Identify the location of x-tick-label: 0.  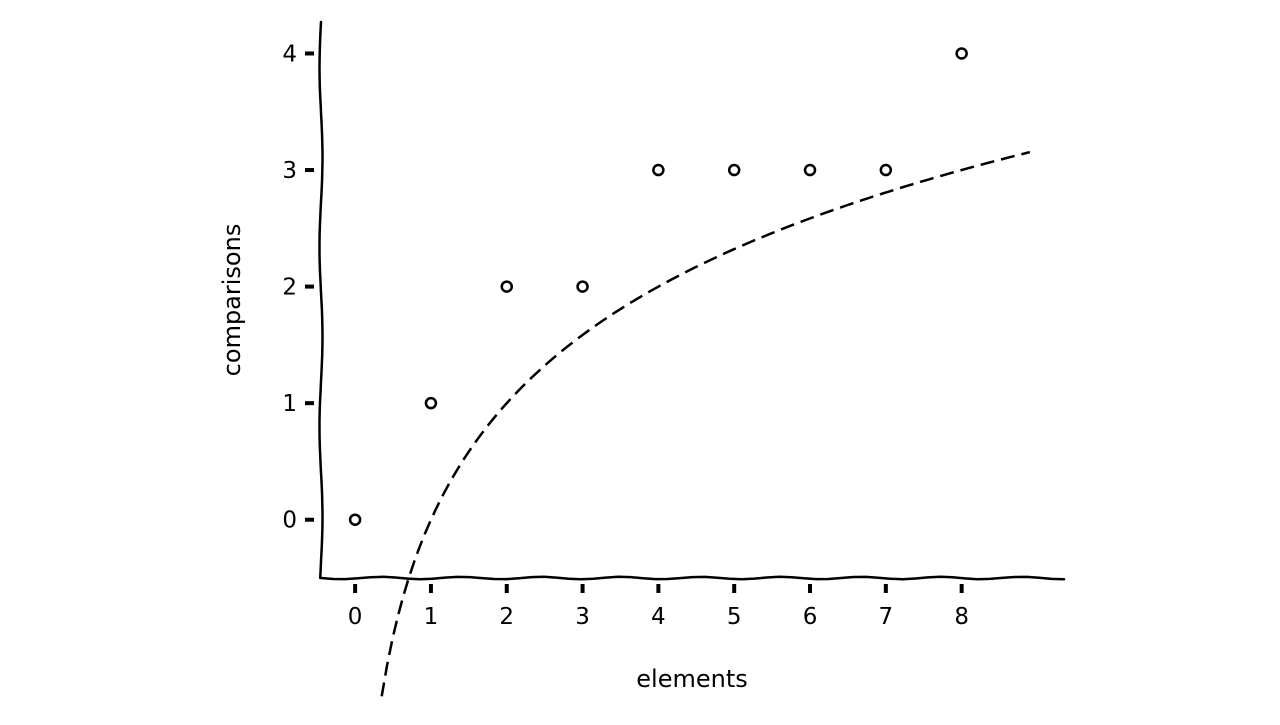
(355, 617).